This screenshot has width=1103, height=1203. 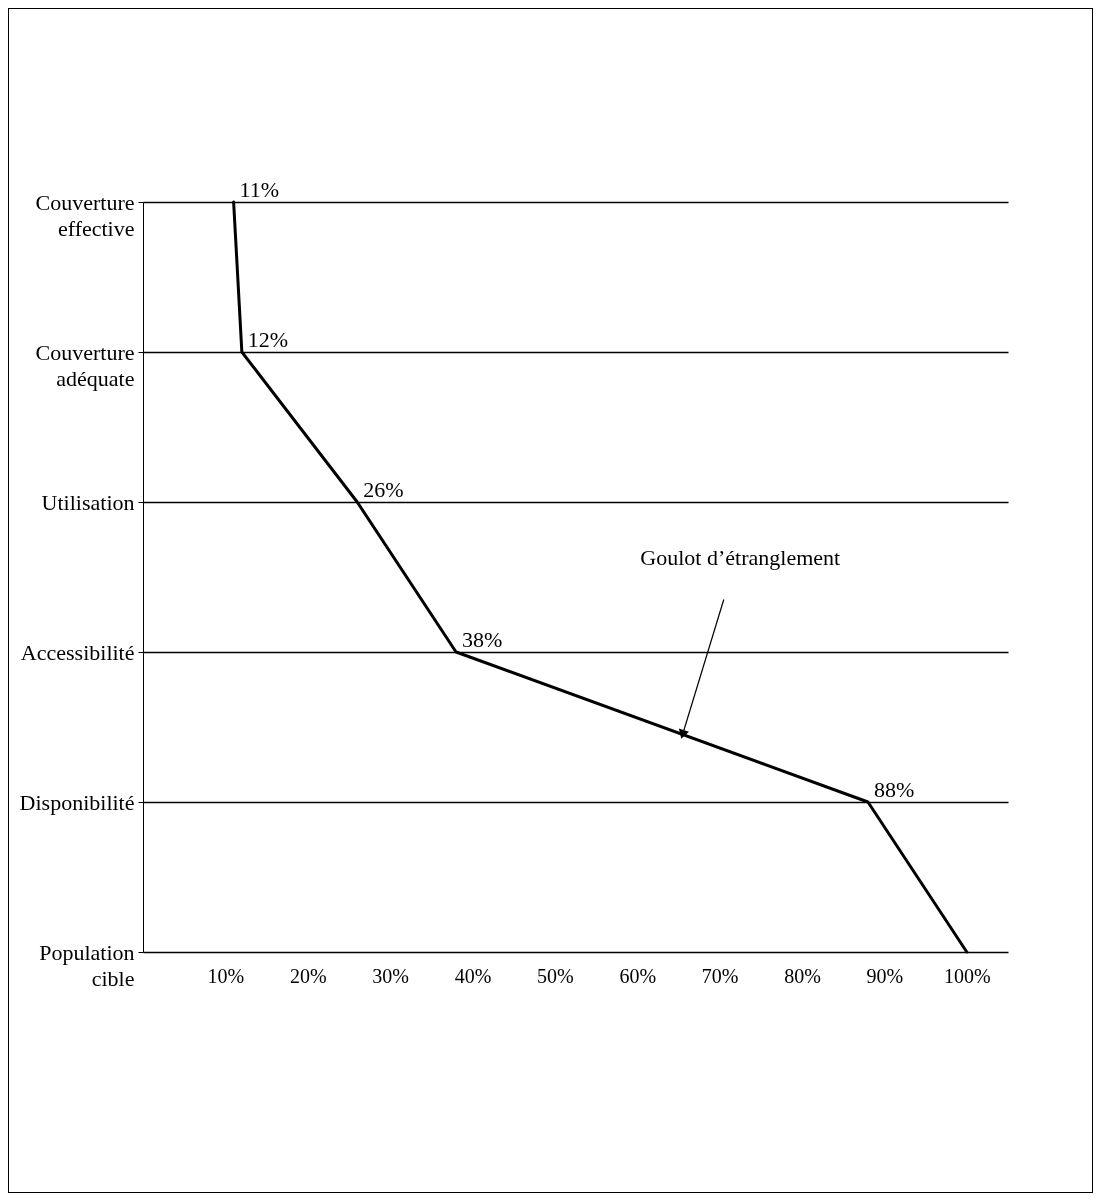 I want to click on x-tick-label: 10%, so click(x=226, y=975).